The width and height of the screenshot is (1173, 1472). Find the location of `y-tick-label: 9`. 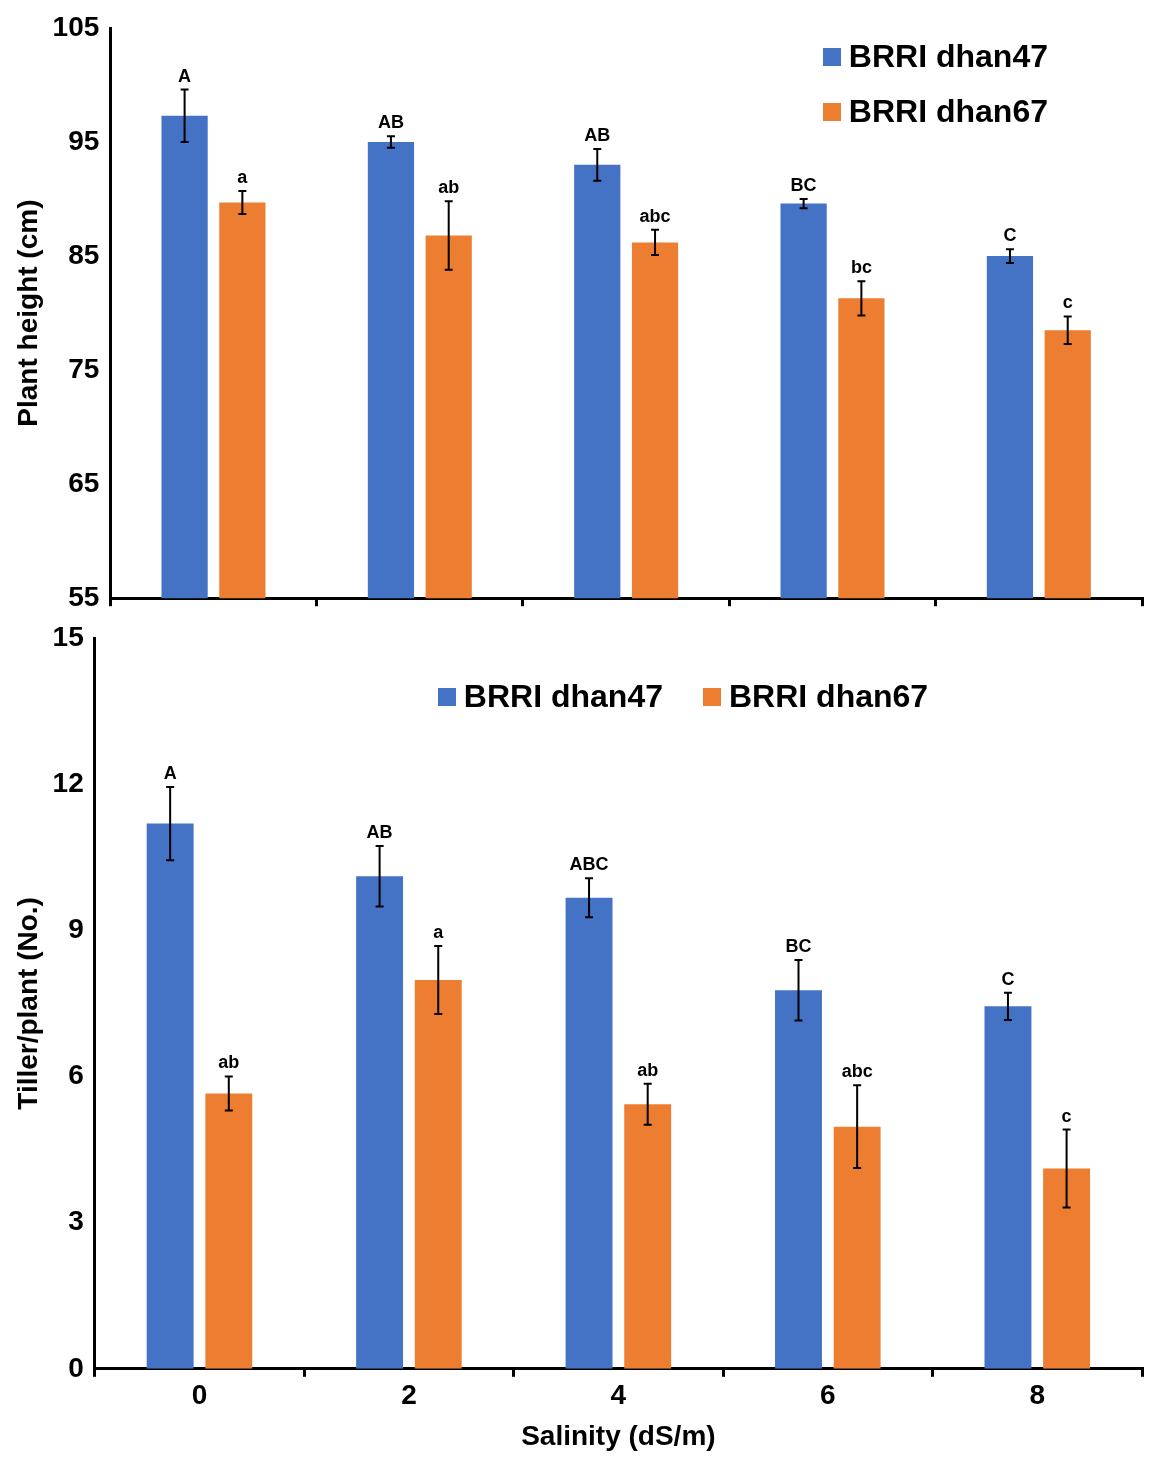

y-tick-label: 9 is located at coordinates (76, 929).